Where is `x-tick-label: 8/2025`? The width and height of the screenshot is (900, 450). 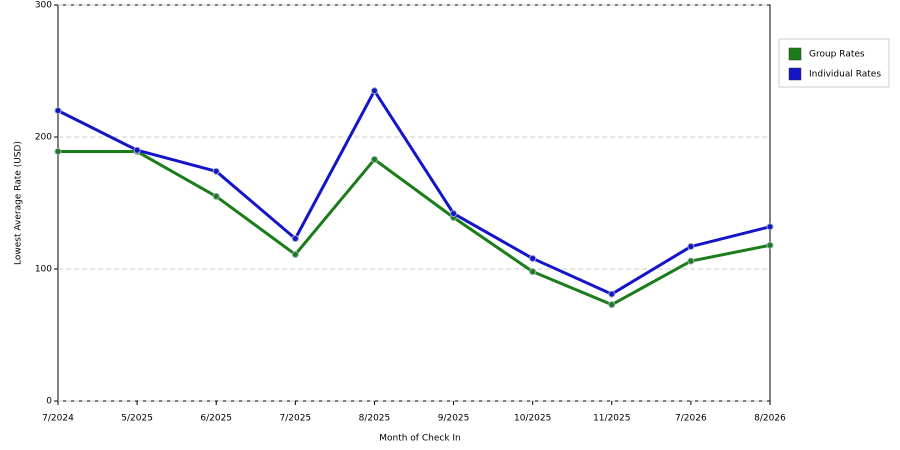
x-tick-label: 8/2025 is located at coordinates (375, 419).